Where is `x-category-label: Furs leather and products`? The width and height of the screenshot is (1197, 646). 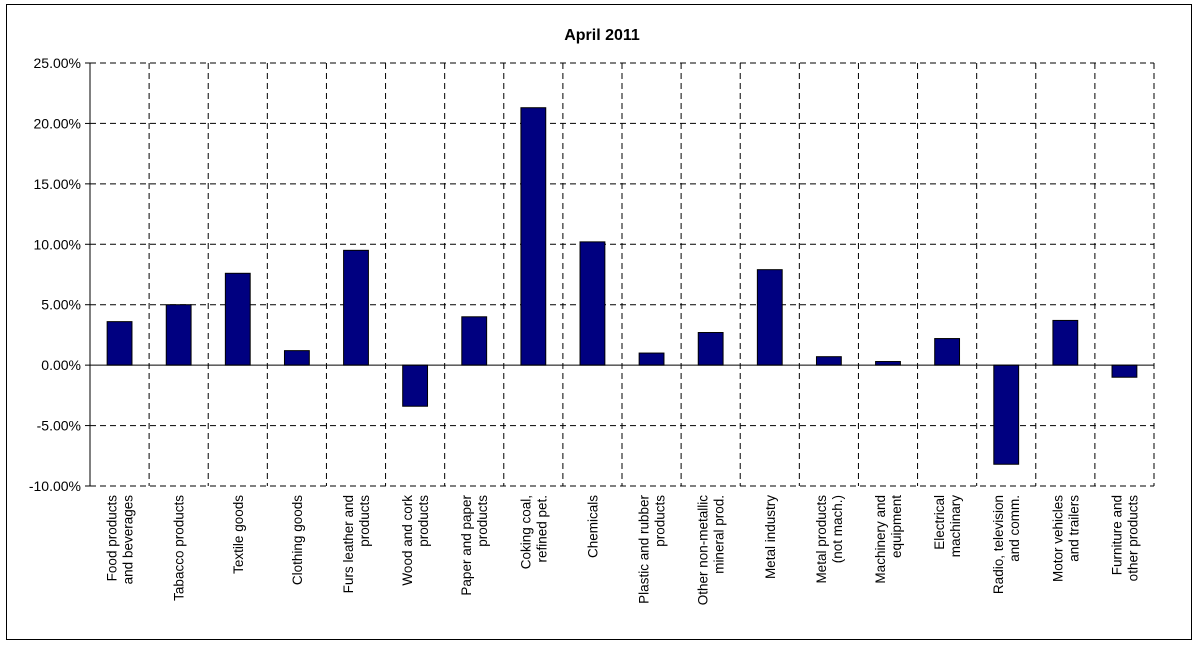
x-category-label: Furs leather and products is located at coordinates (356, 544).